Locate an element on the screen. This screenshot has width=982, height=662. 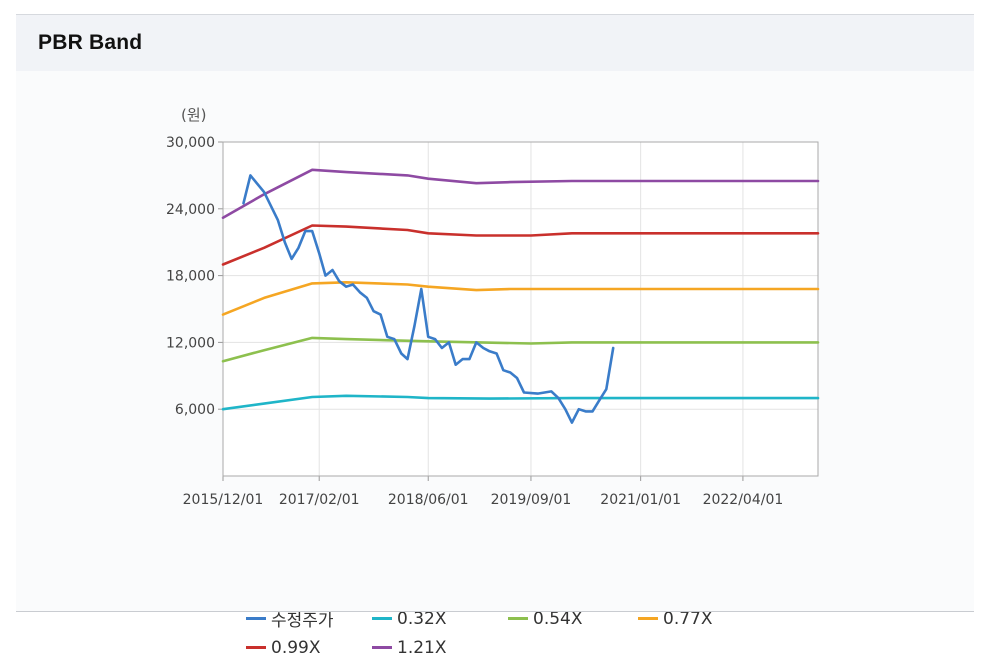
series-line-054X is located at coordinates (520, 349).